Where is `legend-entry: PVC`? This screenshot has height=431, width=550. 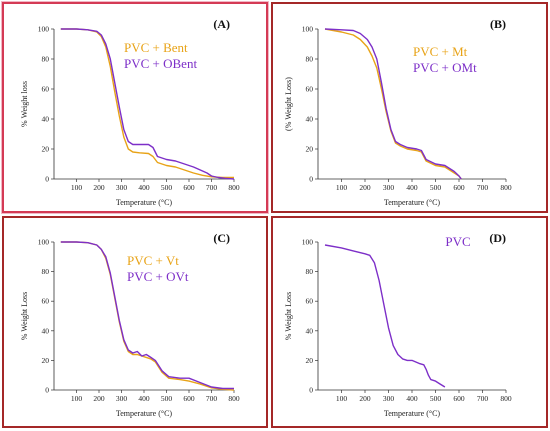
legend-entry: PVC is located at coordinates (457, 241).